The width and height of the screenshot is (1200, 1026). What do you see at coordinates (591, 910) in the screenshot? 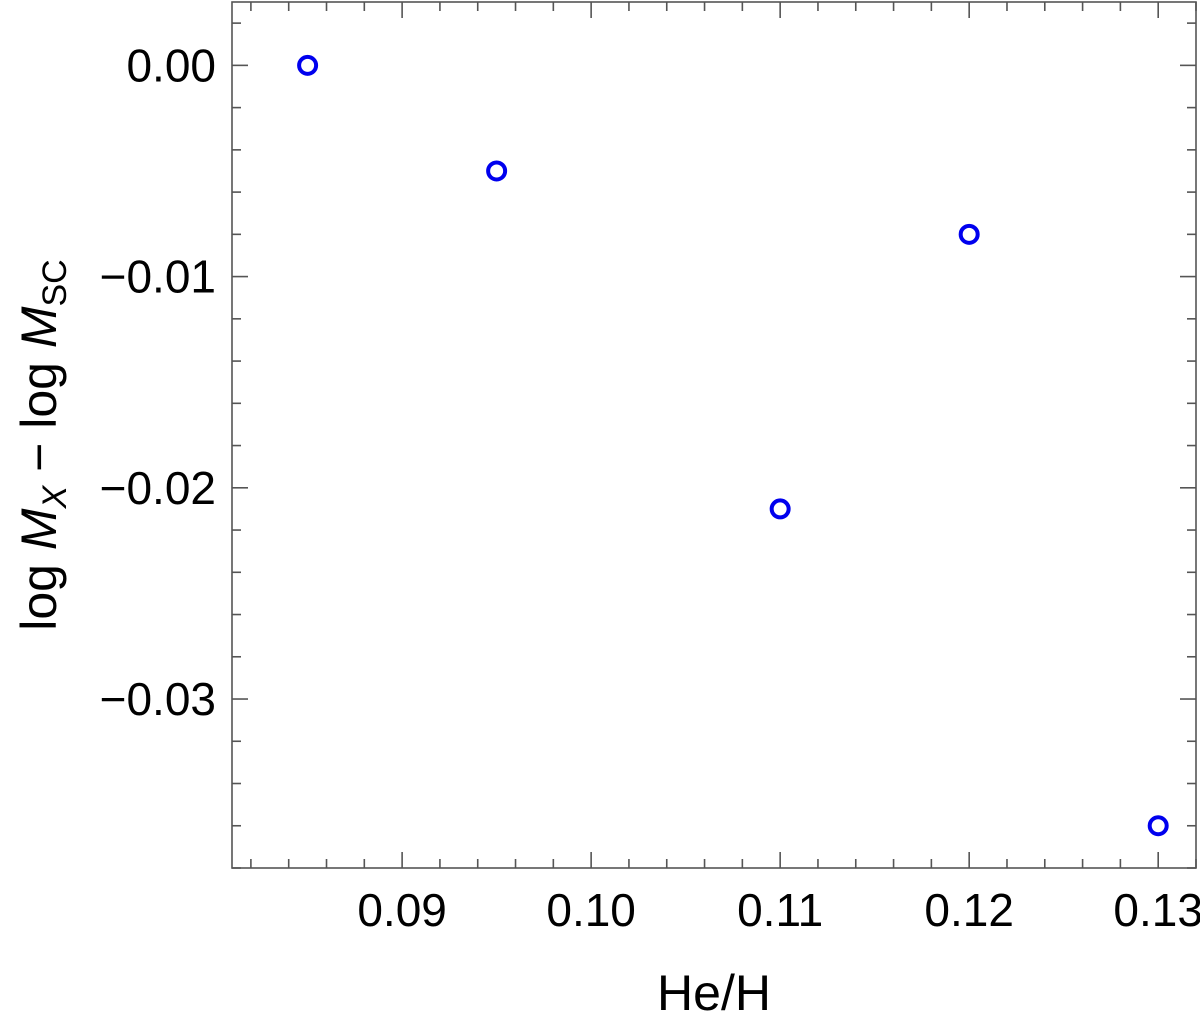
I see `x-tick-label: 0.10` at bounding box center [591, 910].